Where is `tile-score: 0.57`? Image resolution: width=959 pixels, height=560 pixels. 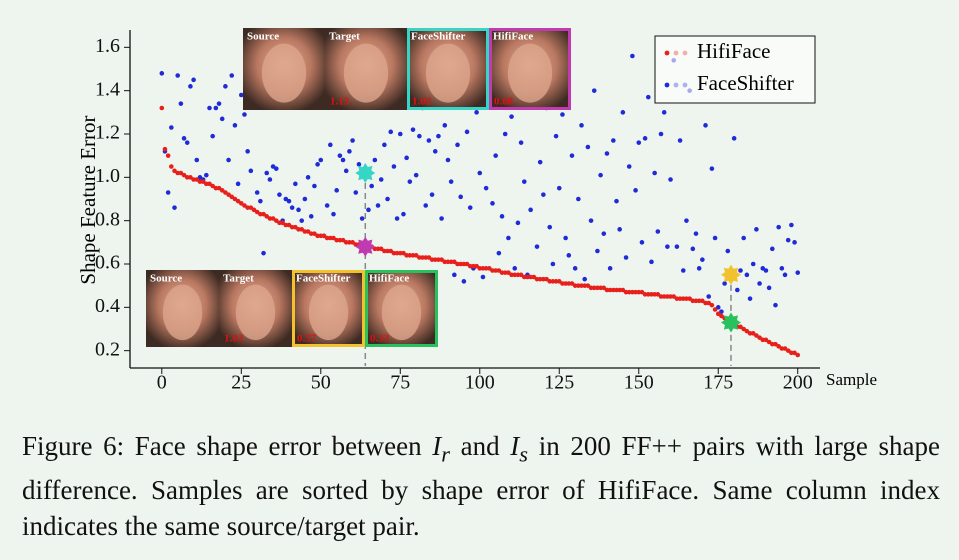
tile-score: 0.57 is located at coordinates (307, 339).